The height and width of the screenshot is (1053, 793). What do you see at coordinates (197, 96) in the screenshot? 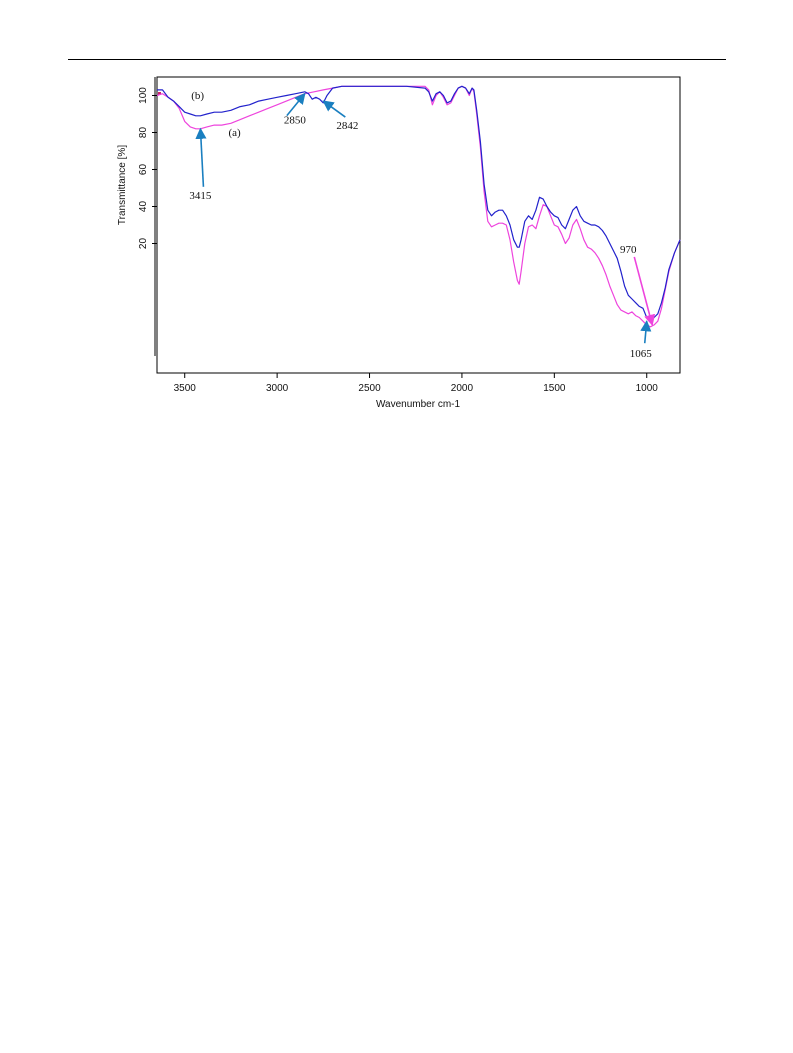
I see `curve-label: (b)` at bounding box center [197, 96].